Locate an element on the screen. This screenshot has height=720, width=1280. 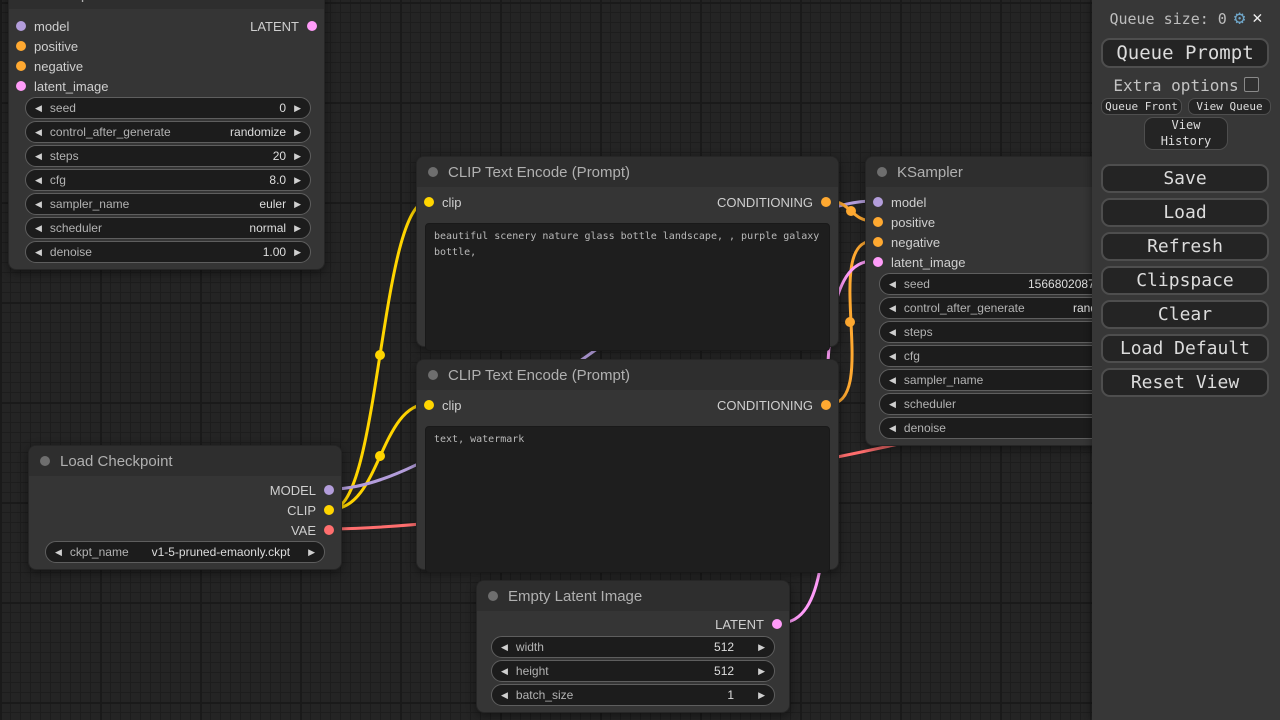
widget-scheduler: ◀ scheduler normal ▶ is located at coordinates (168, 228).